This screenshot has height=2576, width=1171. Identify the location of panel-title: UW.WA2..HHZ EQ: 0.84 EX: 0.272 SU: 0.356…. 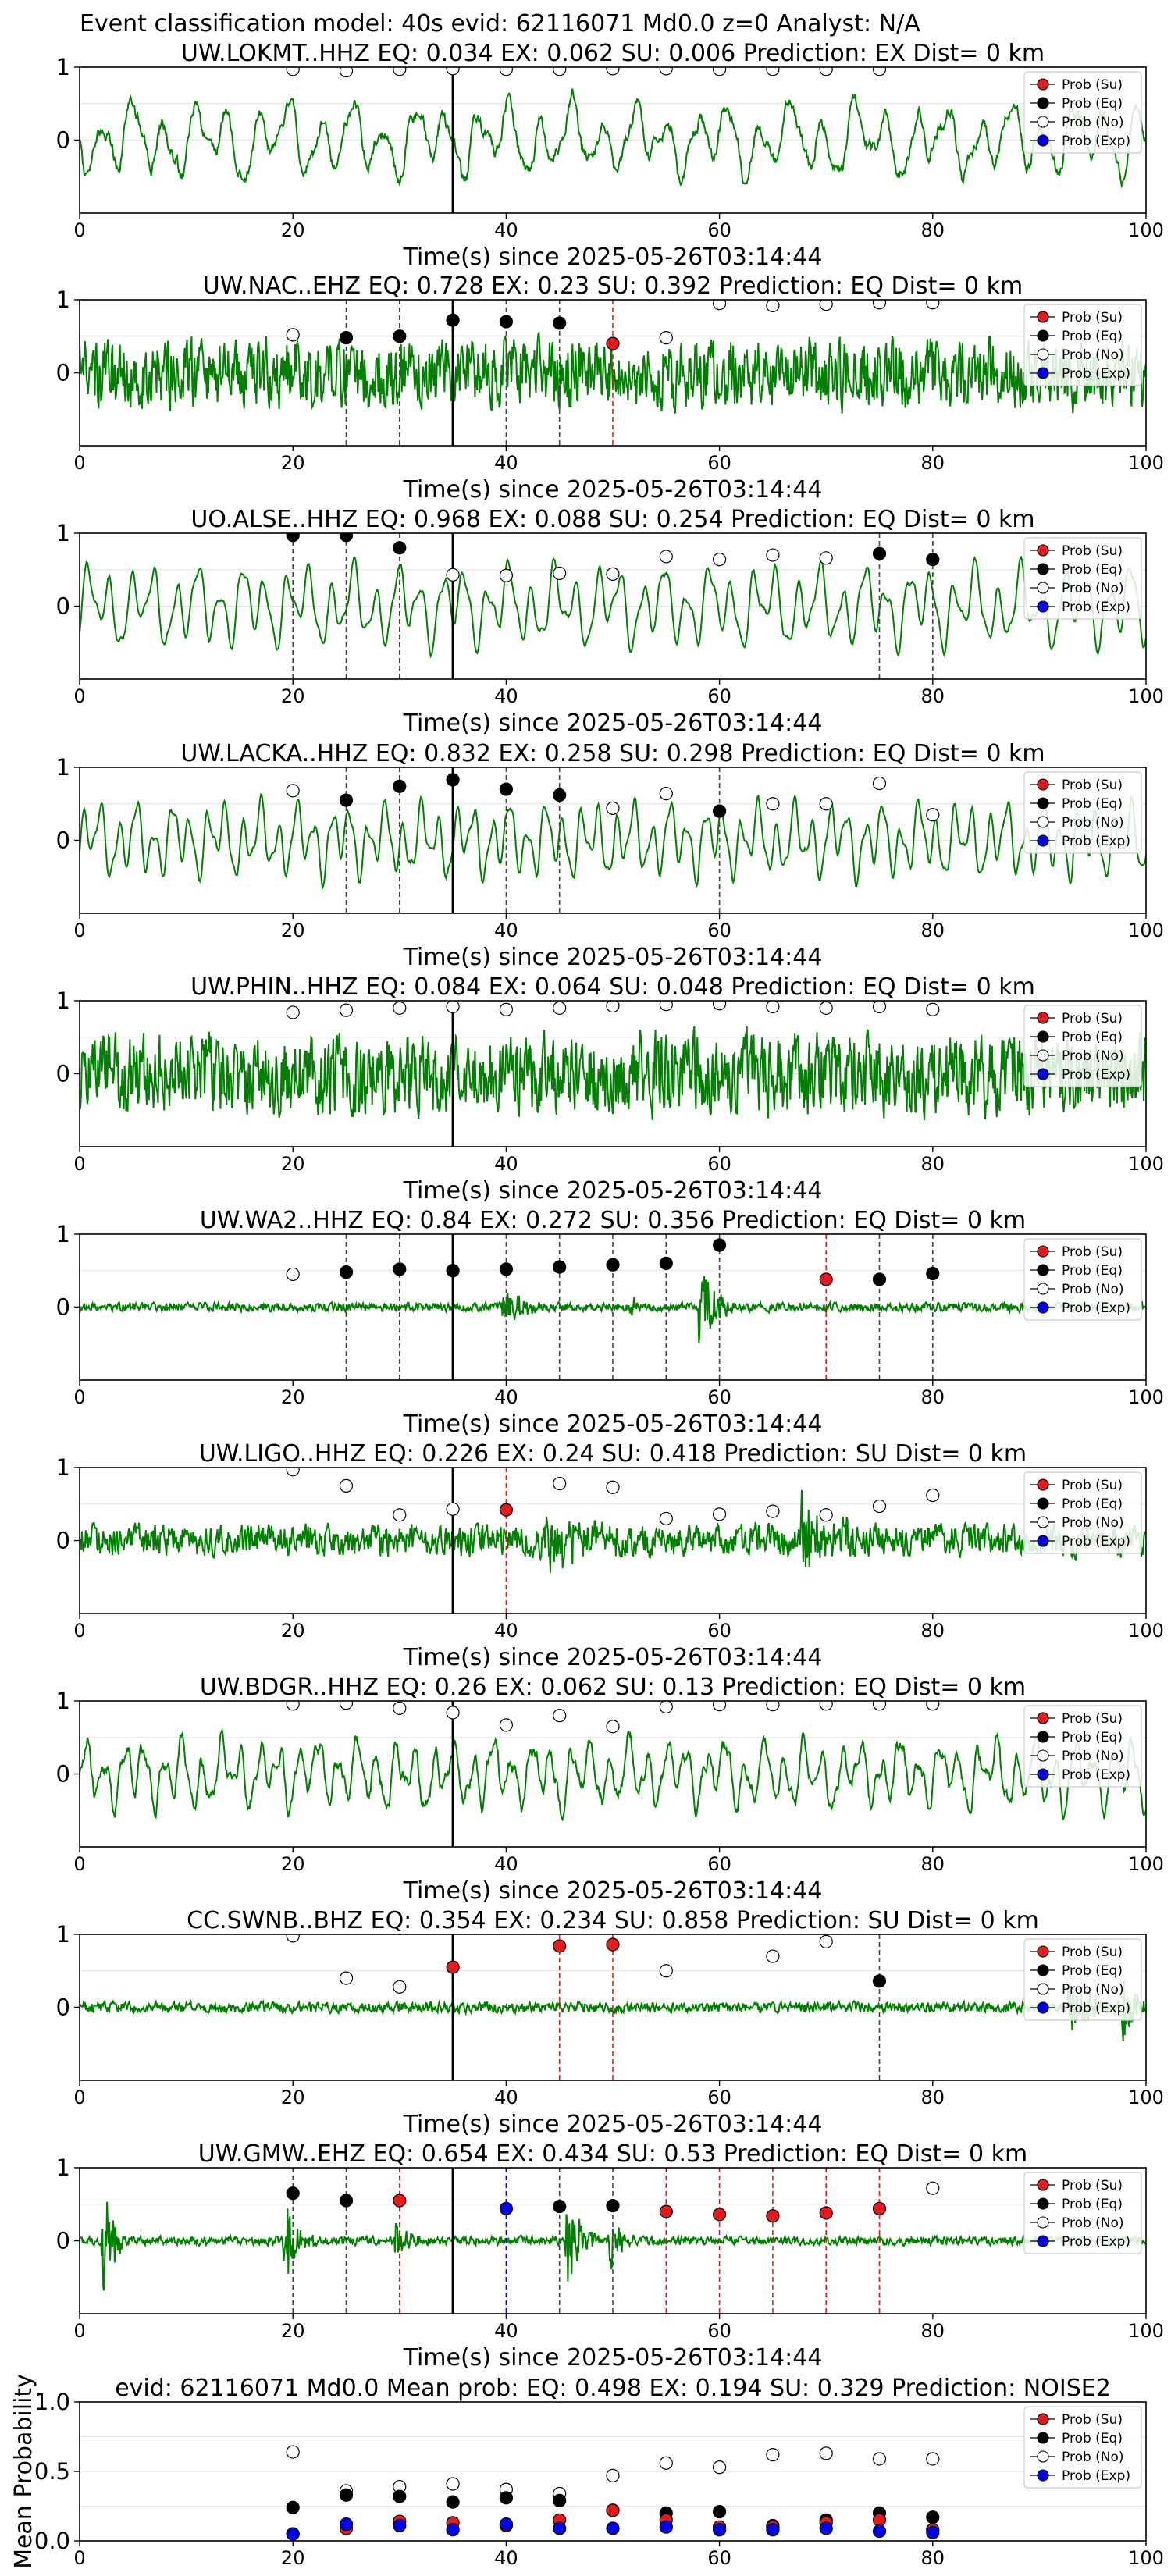
(613, 1220).